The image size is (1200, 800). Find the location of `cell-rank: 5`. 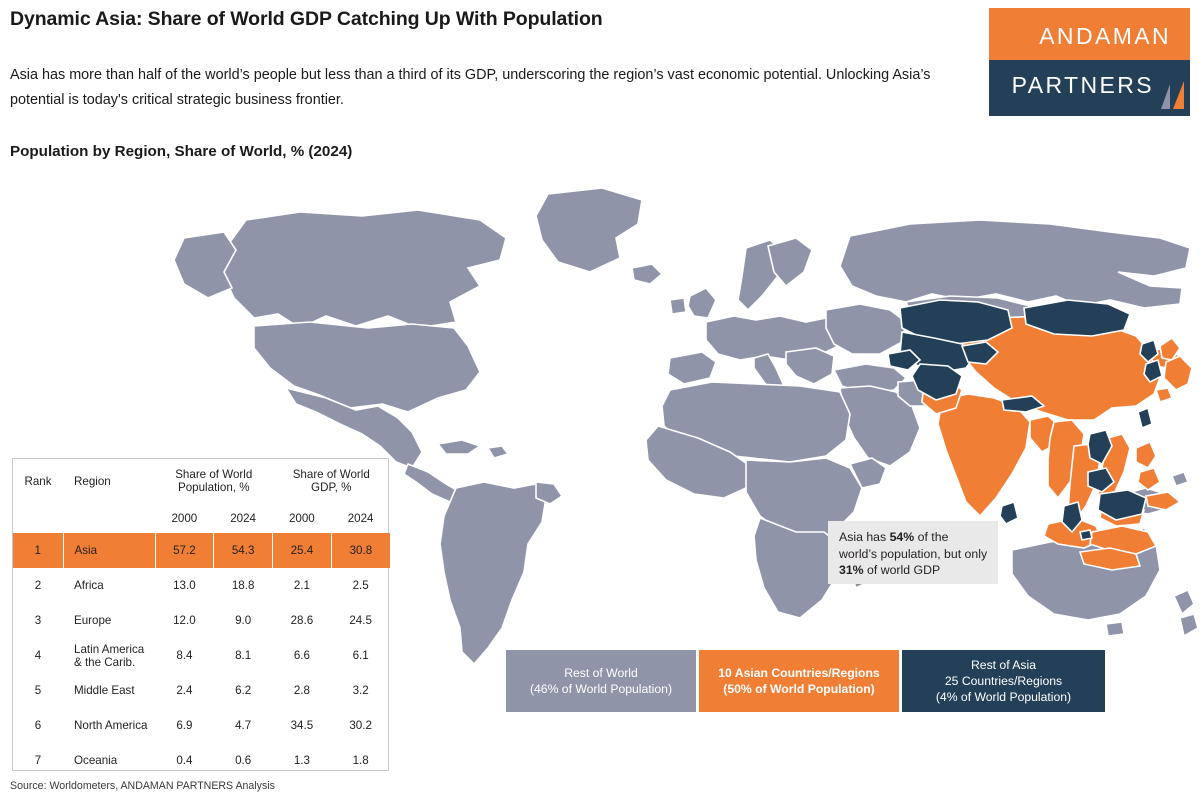

cell-rank: 5 is located at coordinates (38, 690).